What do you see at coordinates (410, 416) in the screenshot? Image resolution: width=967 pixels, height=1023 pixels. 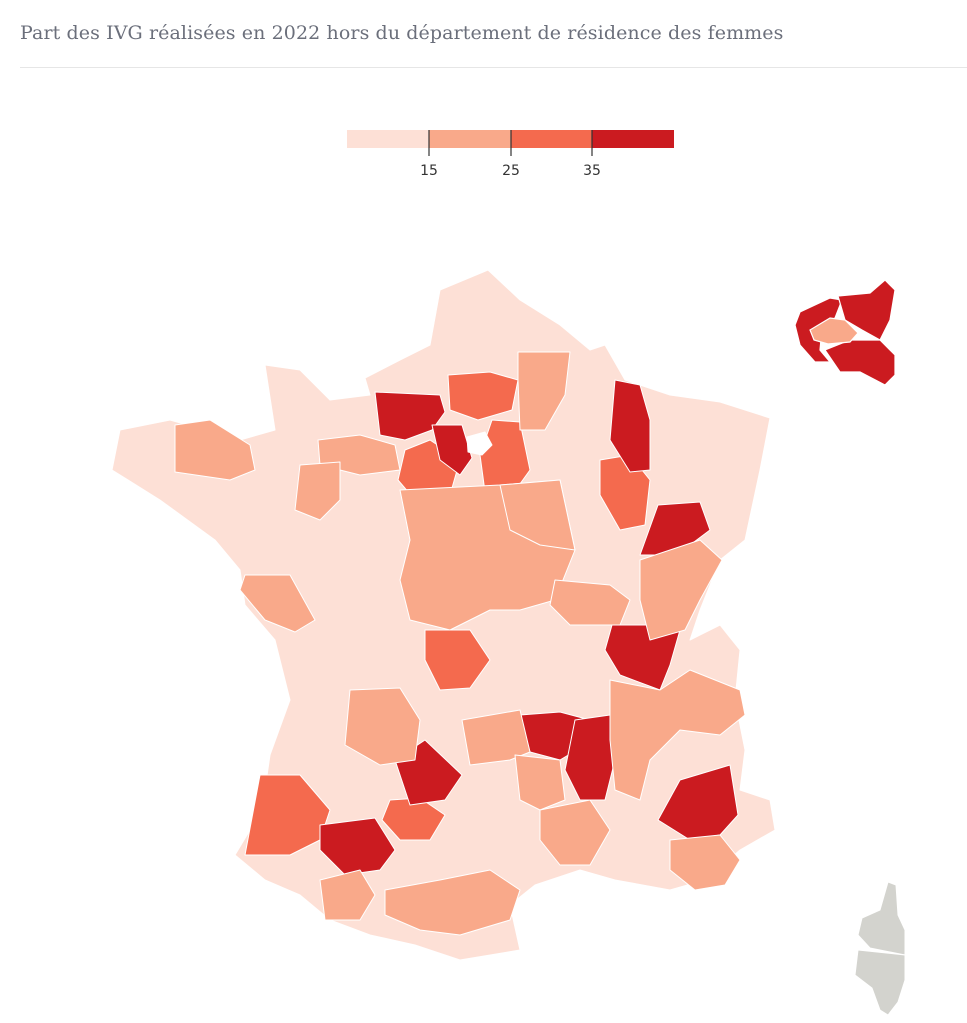 I see `dept-seine-maritime-red` at bounding box center [410, 416].